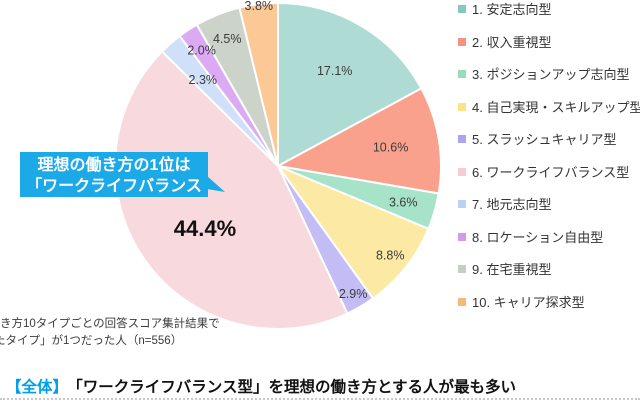 The height and width of the screenshot is (402, 640). I want to click on bottom-caption: 【全体】 「ワークライフバランス型」を理想の働き方とする人が最も多い, so click(261, 386).